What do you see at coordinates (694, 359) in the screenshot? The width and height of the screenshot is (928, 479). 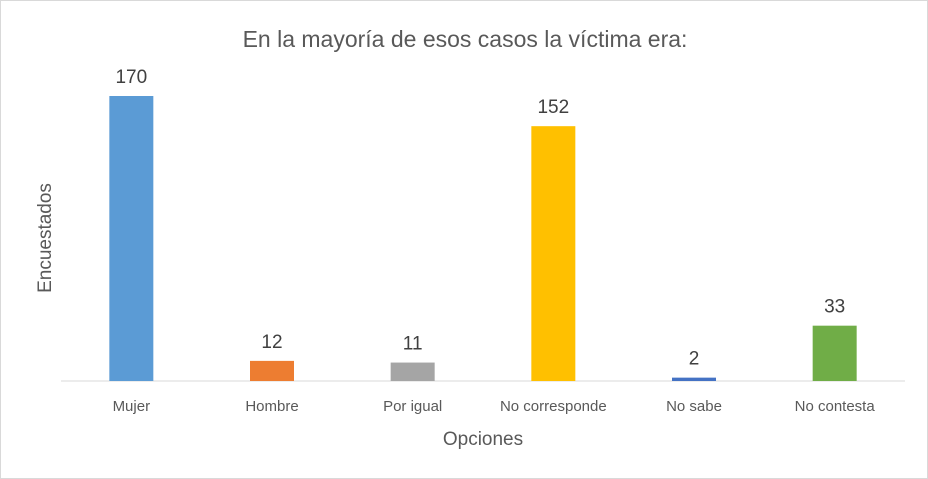 I see `data-label-4: 2` at bounding box center [694, 359].